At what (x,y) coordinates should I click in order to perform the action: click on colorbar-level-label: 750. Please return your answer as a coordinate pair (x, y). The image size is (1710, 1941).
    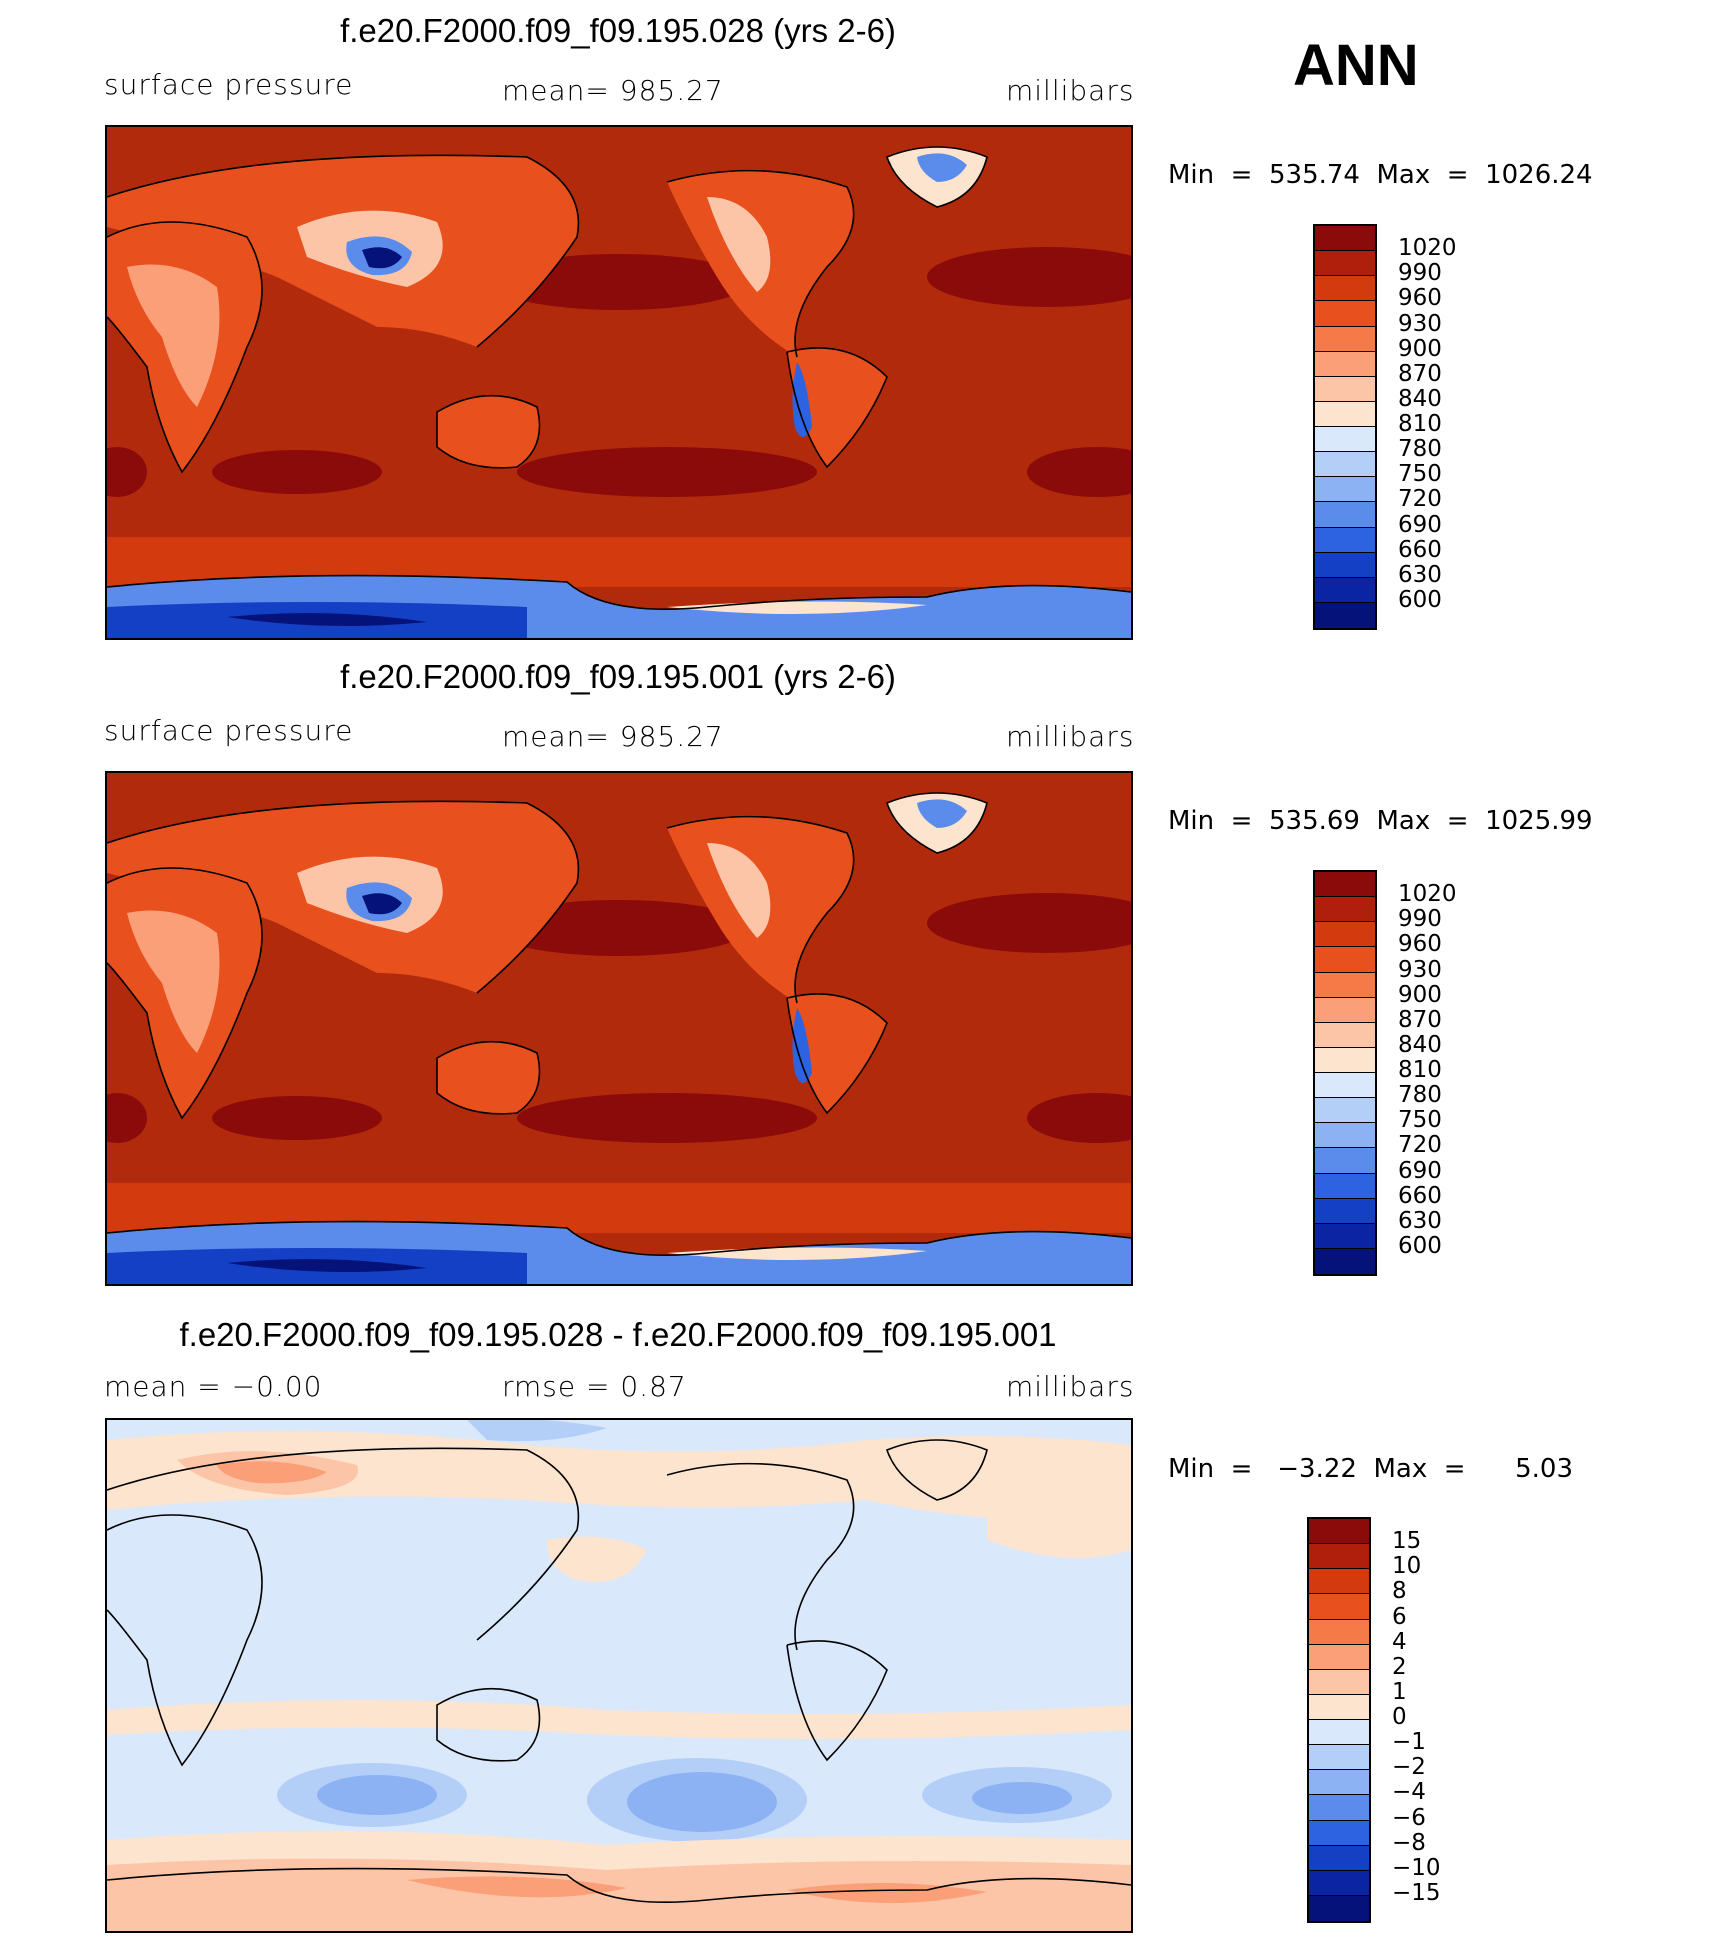
    Looking at the image, I should click on (1420, 1120).